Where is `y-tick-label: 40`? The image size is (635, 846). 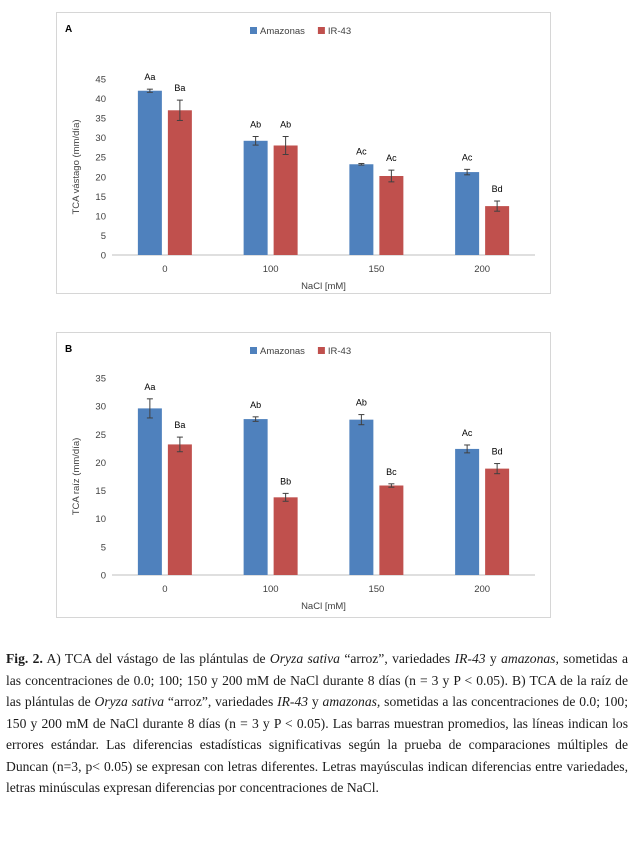 y-tick-label: 40 is located at coordinates (100, 99).